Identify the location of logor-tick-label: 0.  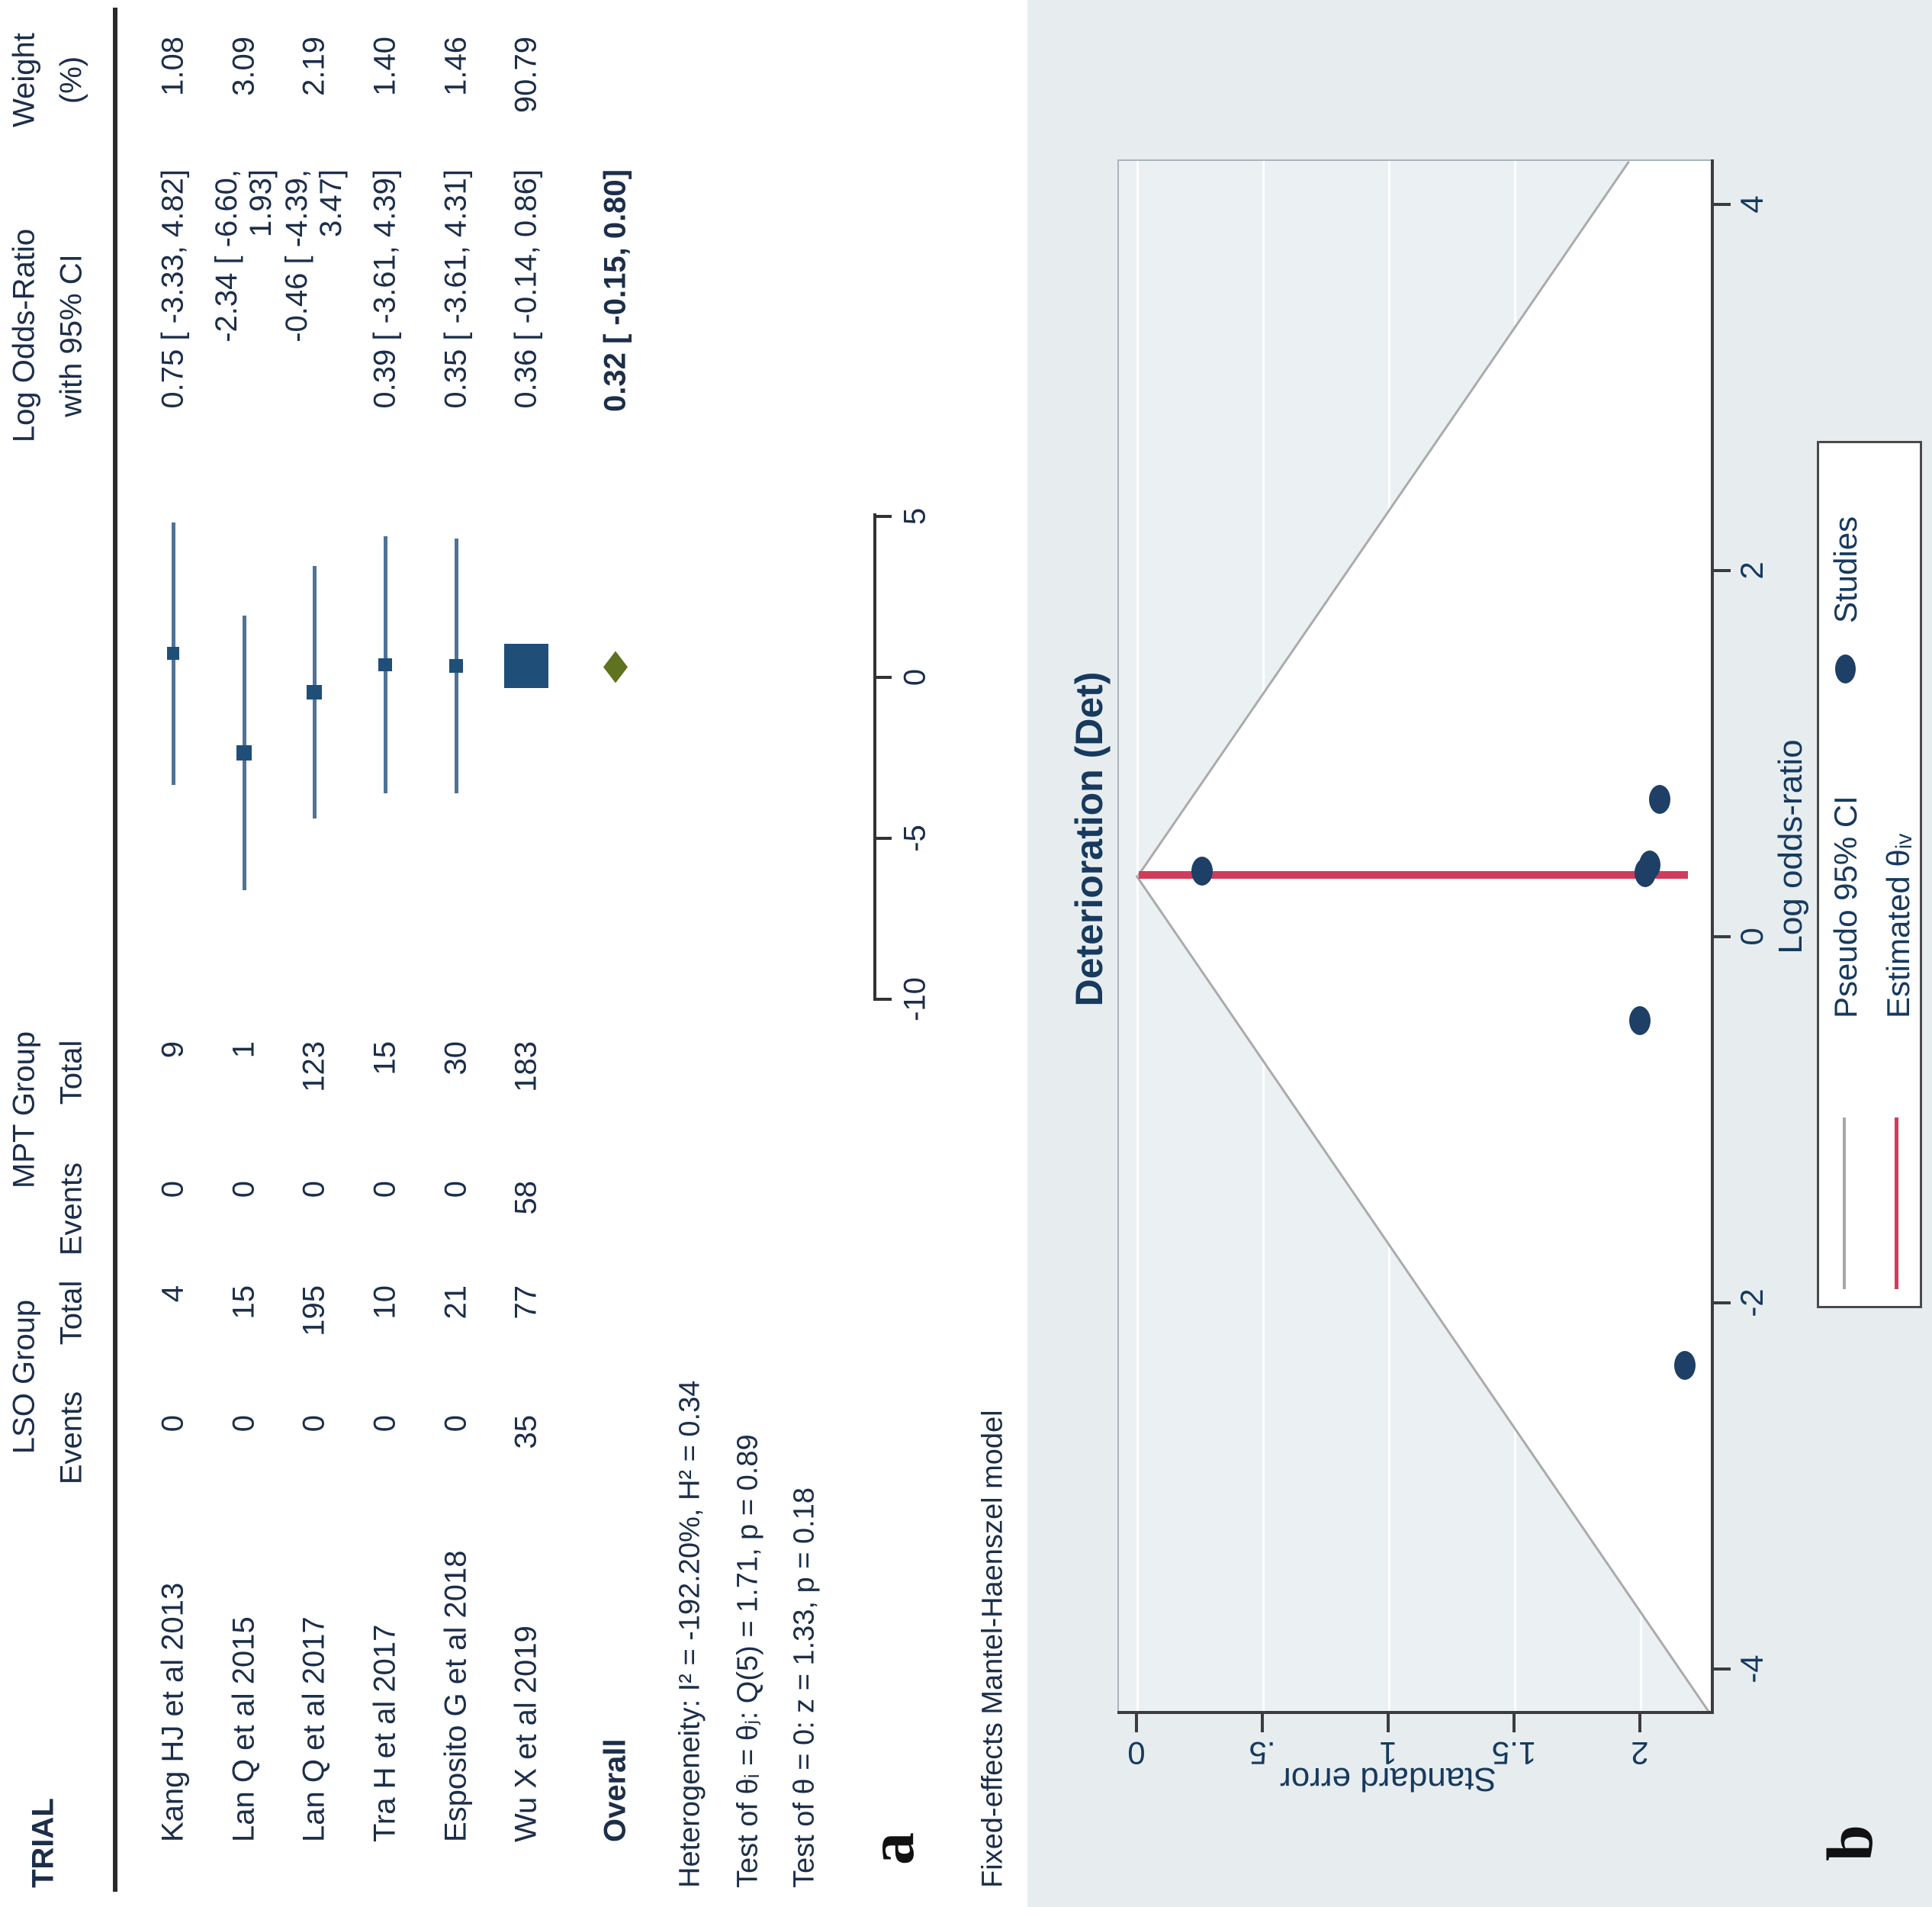
(1752, 937).